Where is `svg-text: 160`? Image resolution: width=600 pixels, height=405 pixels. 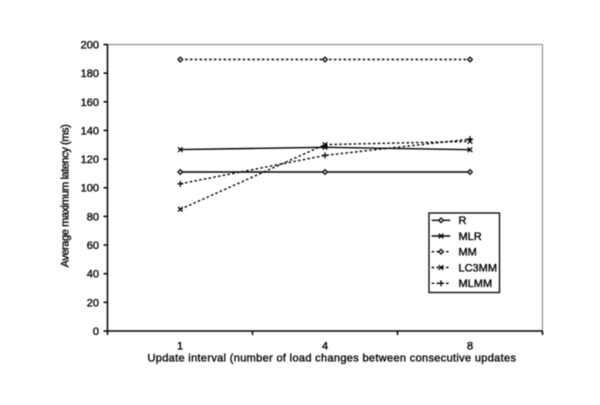
svg-text: 160 is located at coordinates (90, 103).